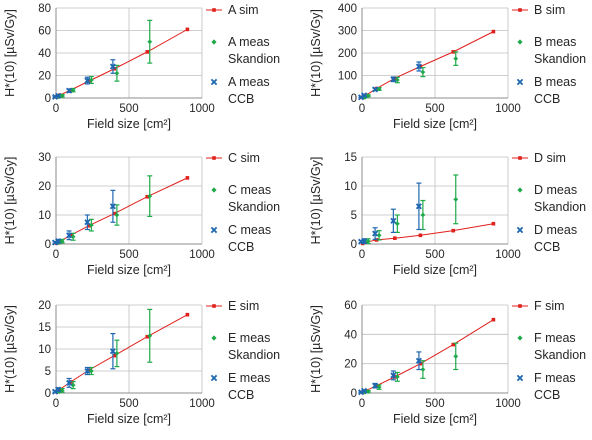 The height and width of the screenshot is (440, 592). I want to click on legend-meas-label: C meas Skandion, so click(254, 198).